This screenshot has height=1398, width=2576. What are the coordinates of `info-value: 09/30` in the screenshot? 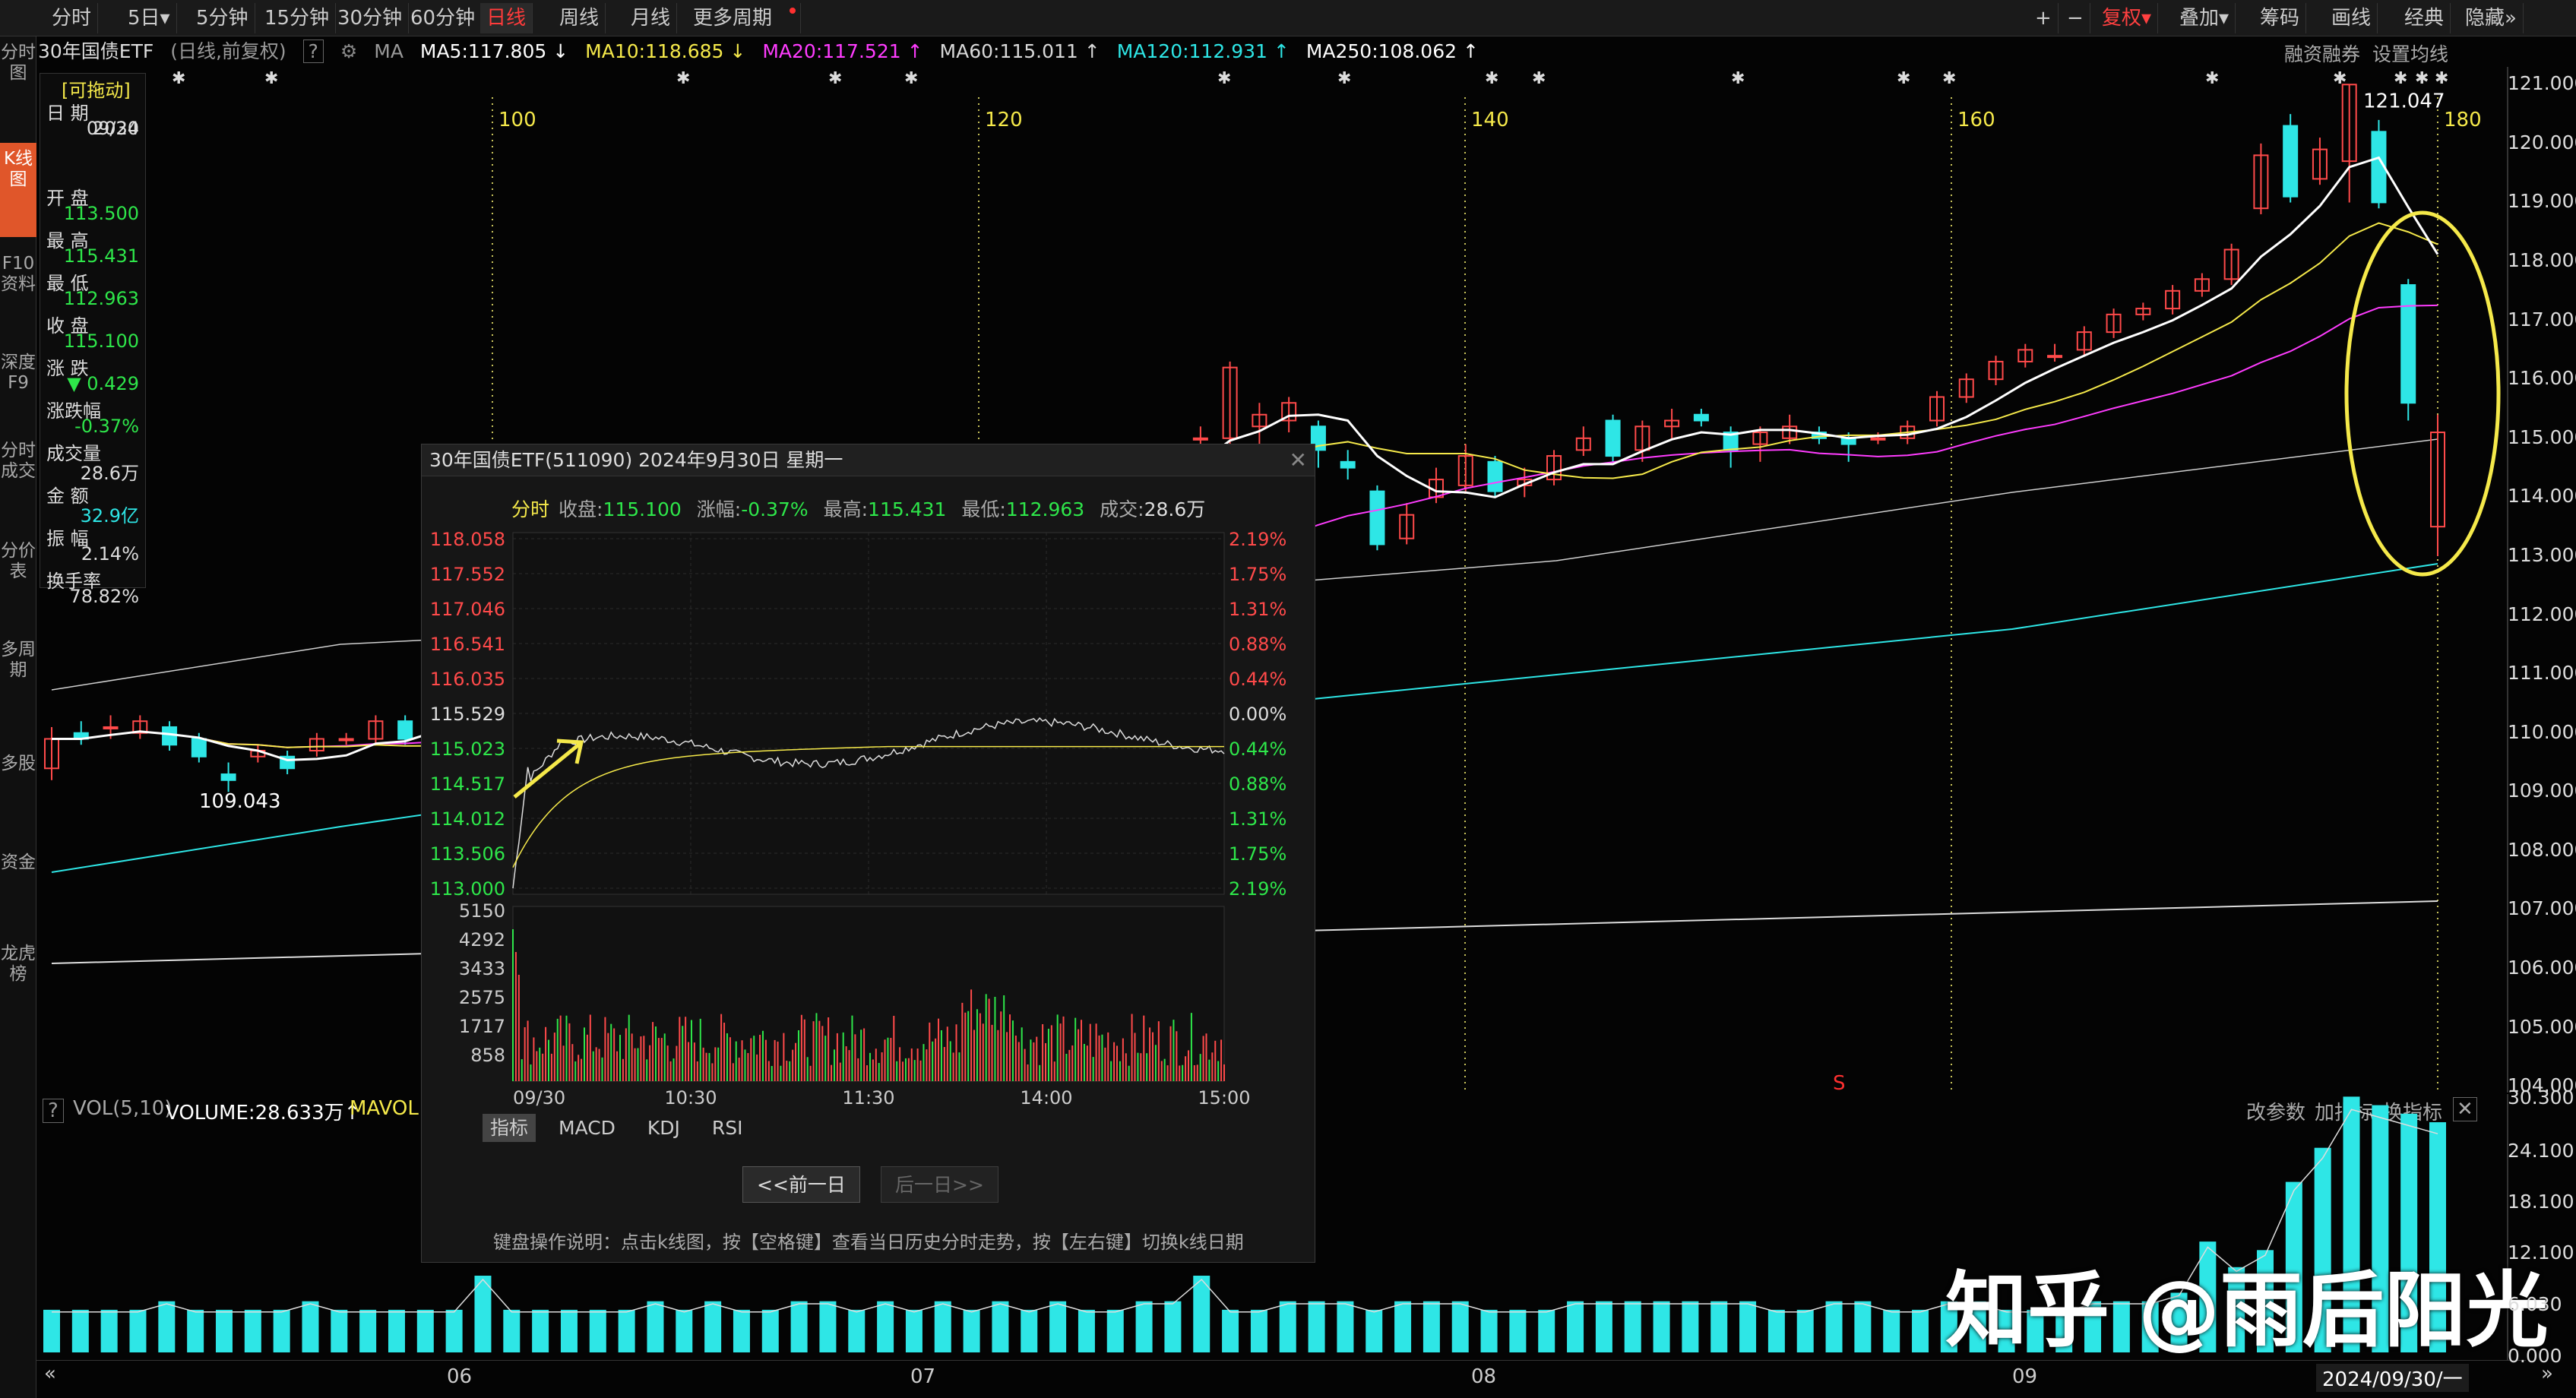 It's located at (112, 128).